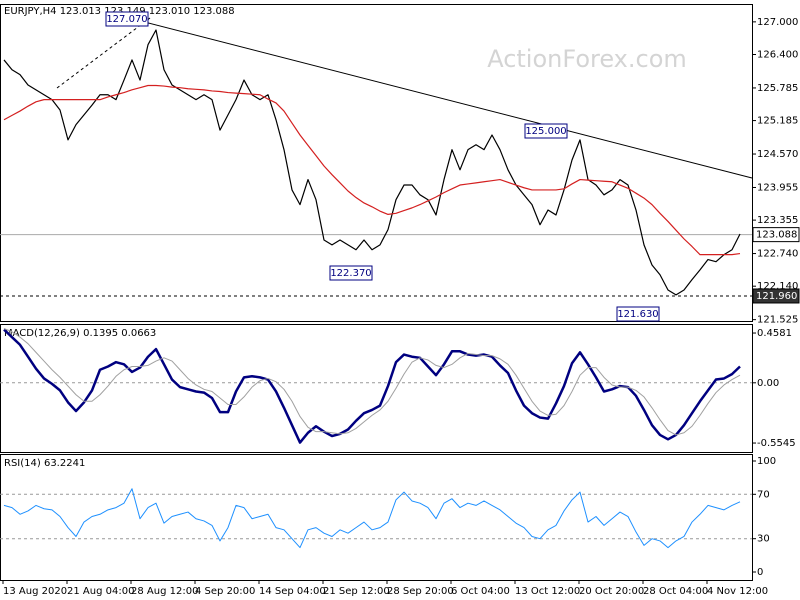 The height and width of the screenshot is (600, 800). Describe the element at coordinates (44, 463) in the screenshot. I see `rsi-title: RSI(14) 63.2241` at that location.